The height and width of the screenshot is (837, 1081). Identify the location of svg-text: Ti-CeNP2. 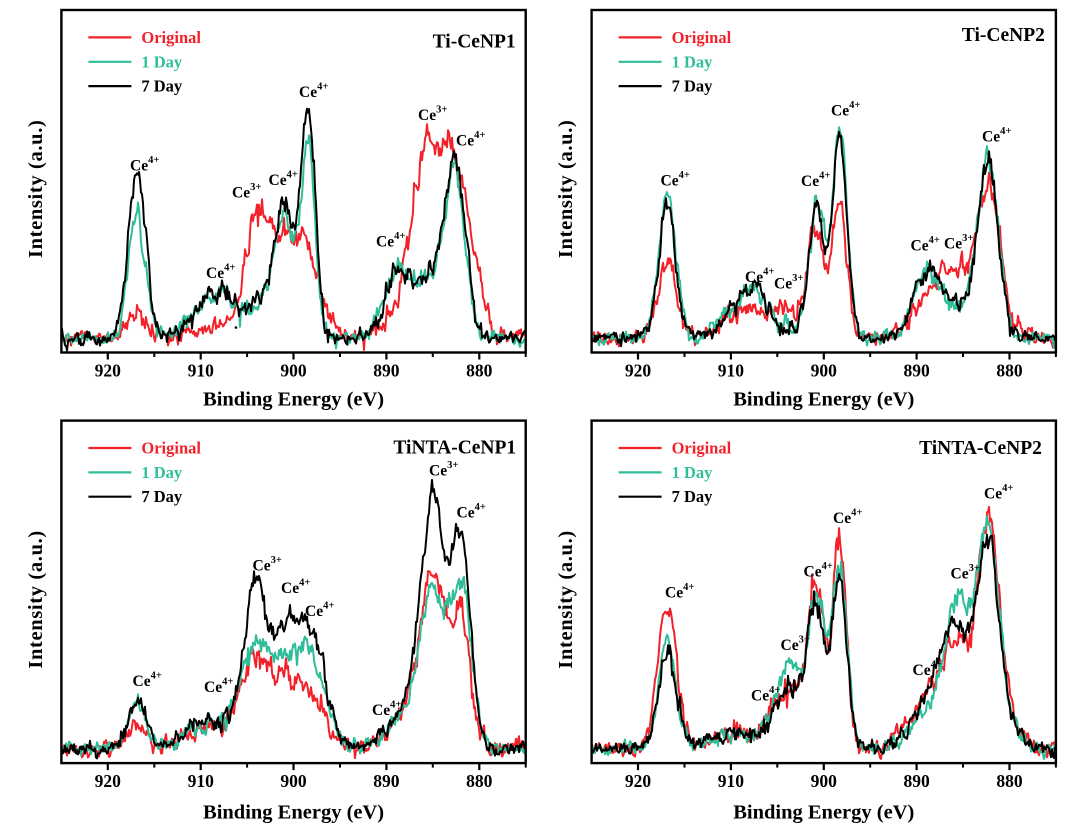
(1003, 35).